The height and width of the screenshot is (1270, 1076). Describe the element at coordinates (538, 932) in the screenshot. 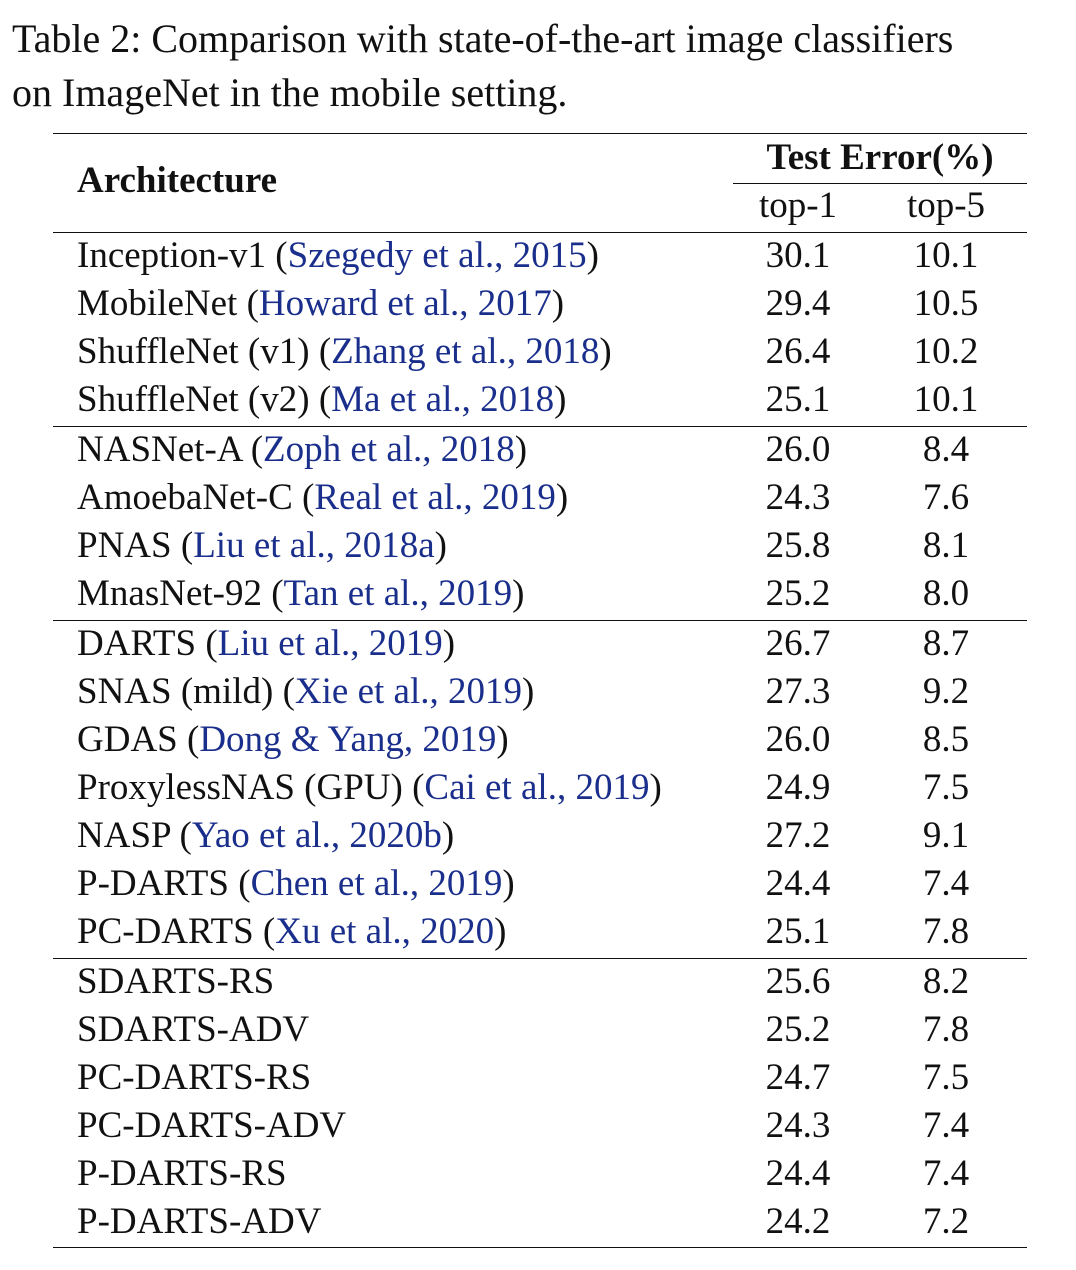

I see `table-row: PC-DARTS (Xu et al., 2020) 25.1 7.8` at that location.